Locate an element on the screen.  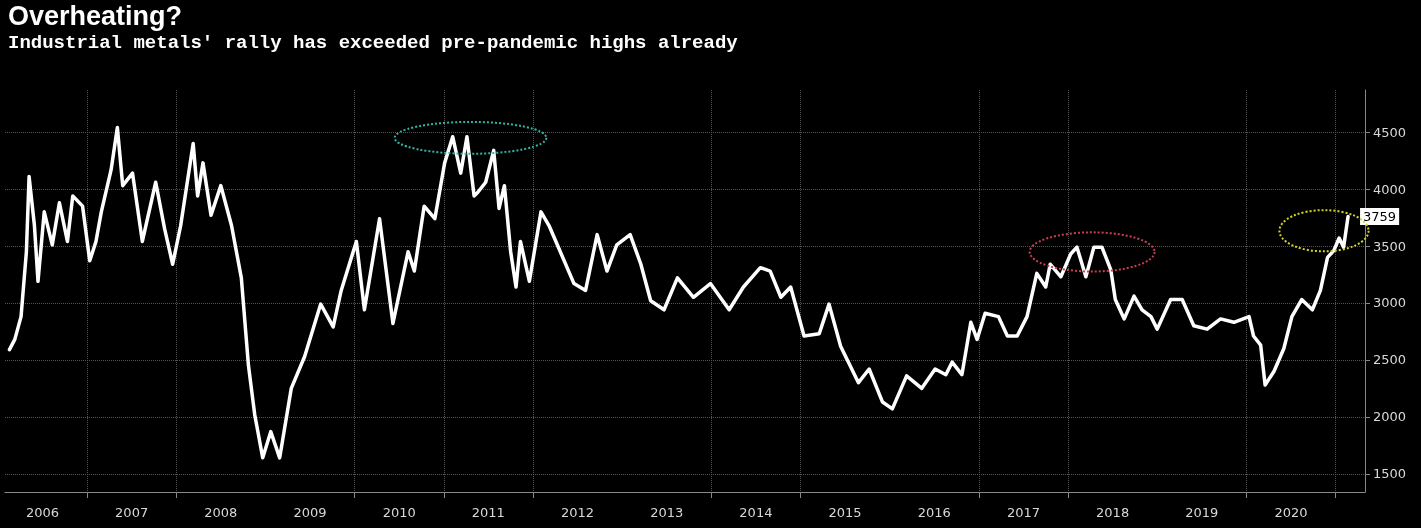
x-tick-label: 2013 is located at coordinates (667, 512).